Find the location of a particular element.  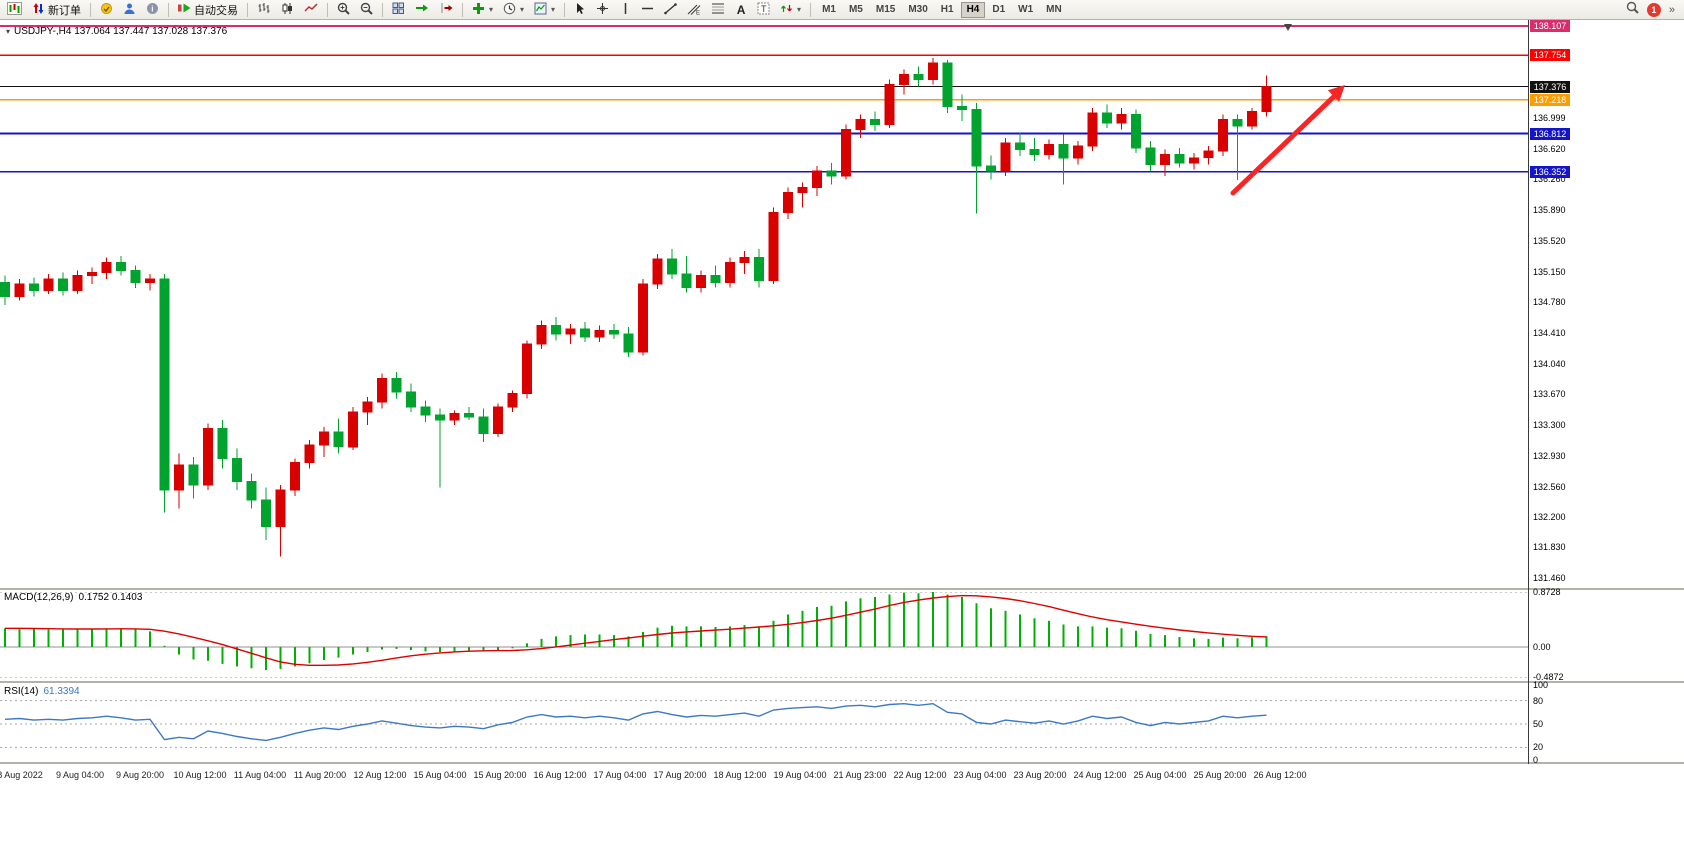

profile-button is located at coordinates (129, 10).